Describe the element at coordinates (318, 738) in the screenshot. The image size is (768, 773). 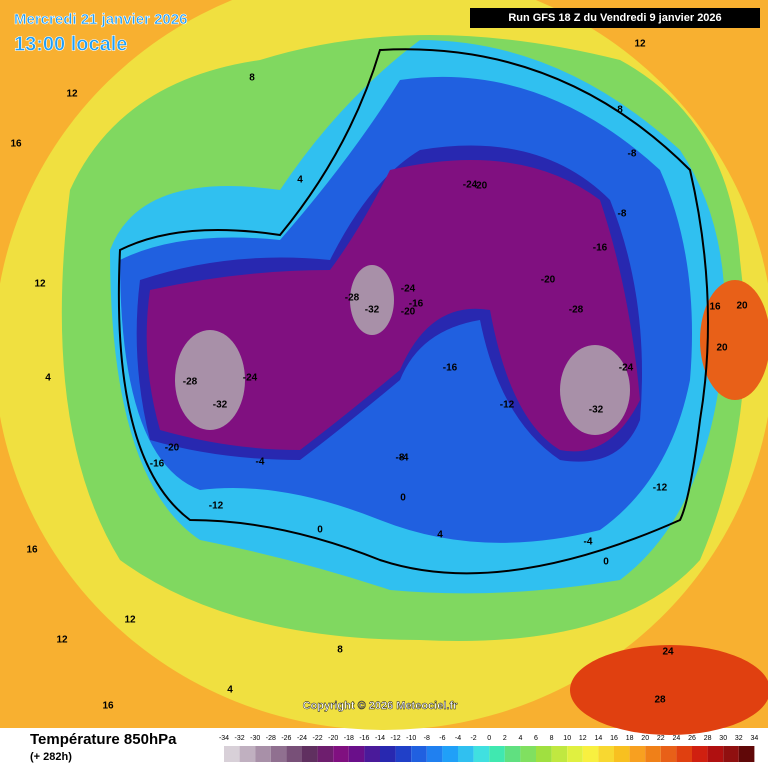
I see `scale-label: -22` at that location.